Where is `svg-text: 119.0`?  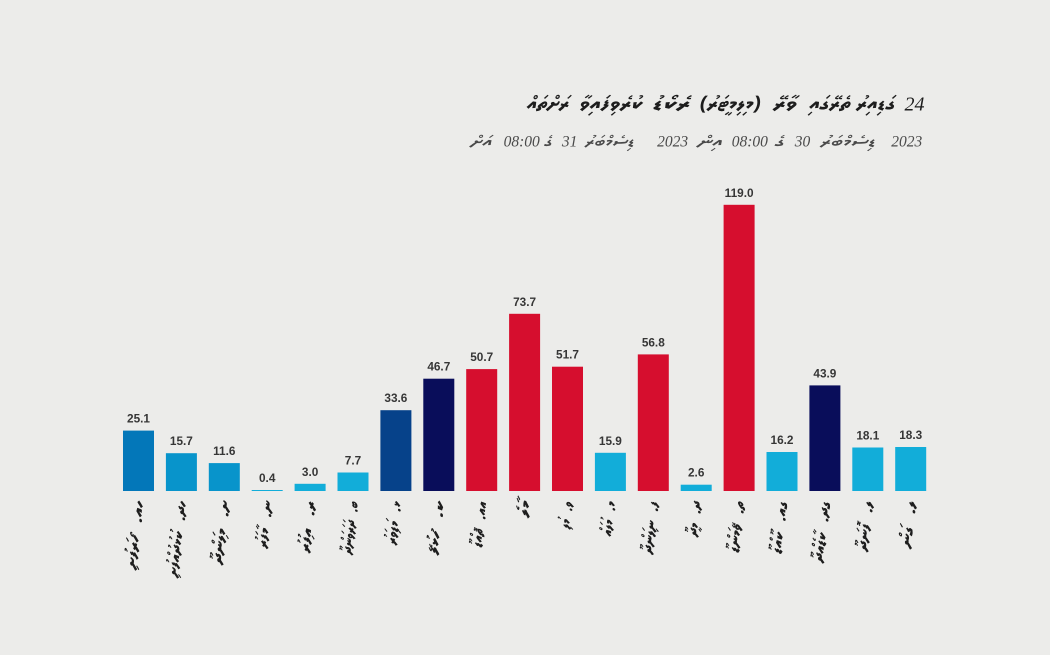
svg-text: 119.0 is located at coordinates (739, 193).